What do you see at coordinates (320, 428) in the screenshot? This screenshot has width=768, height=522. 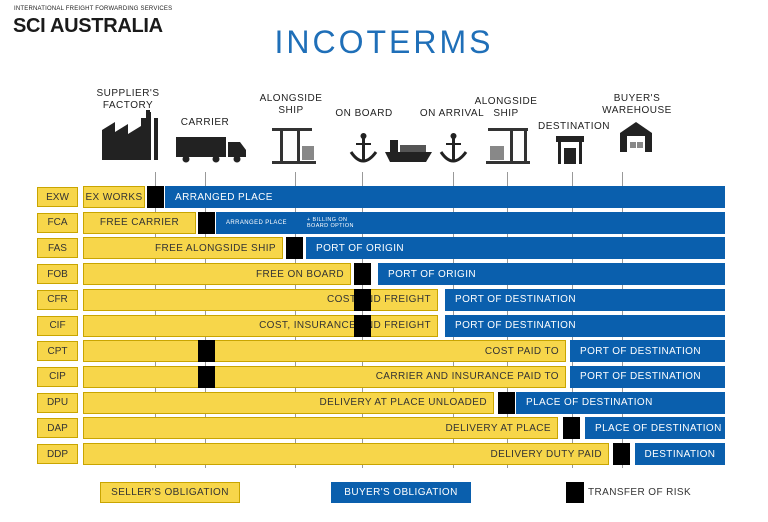 I see `seller-bar: DELIVERY AT PLACE` at bounding box center [320, 428].